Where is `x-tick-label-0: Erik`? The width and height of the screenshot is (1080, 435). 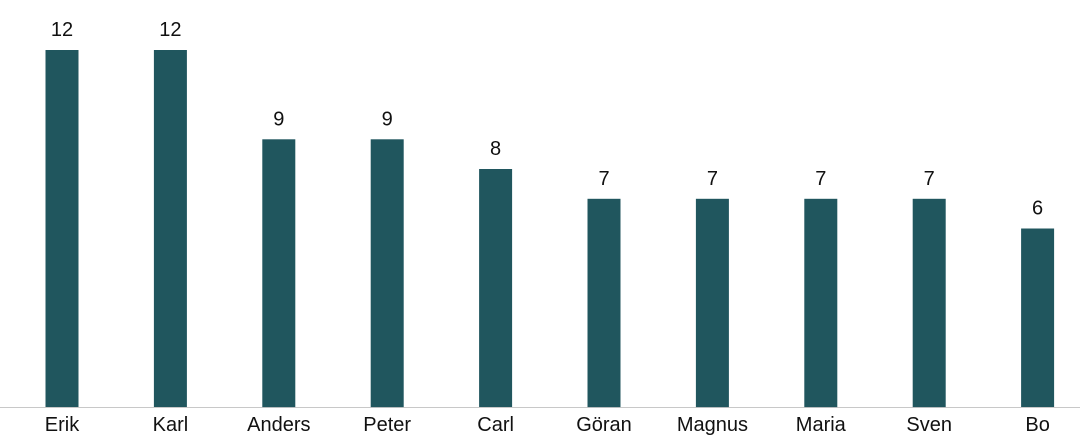 x-tick-label-0: Erik is located at coordinates (62, 424).